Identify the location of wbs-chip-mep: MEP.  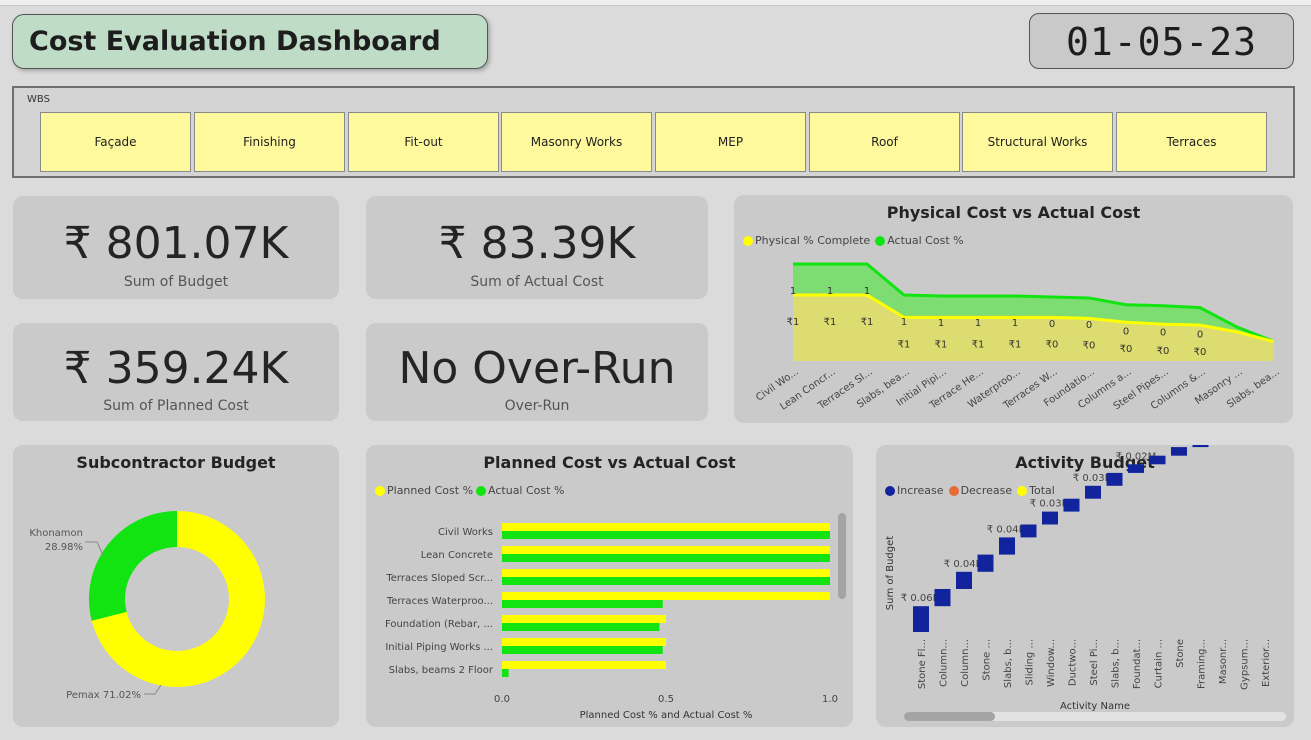
(730, 142).